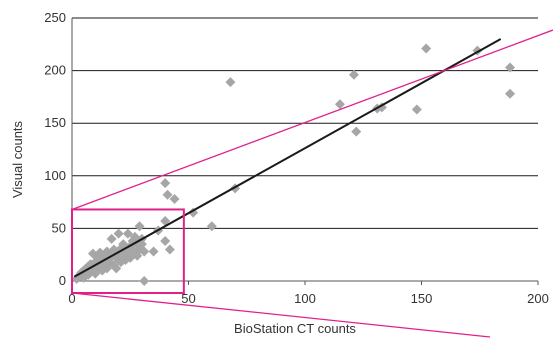 This screenshot has height=339, width=553. I want to click on y-tick-label-150: 150, so click(55, 122).